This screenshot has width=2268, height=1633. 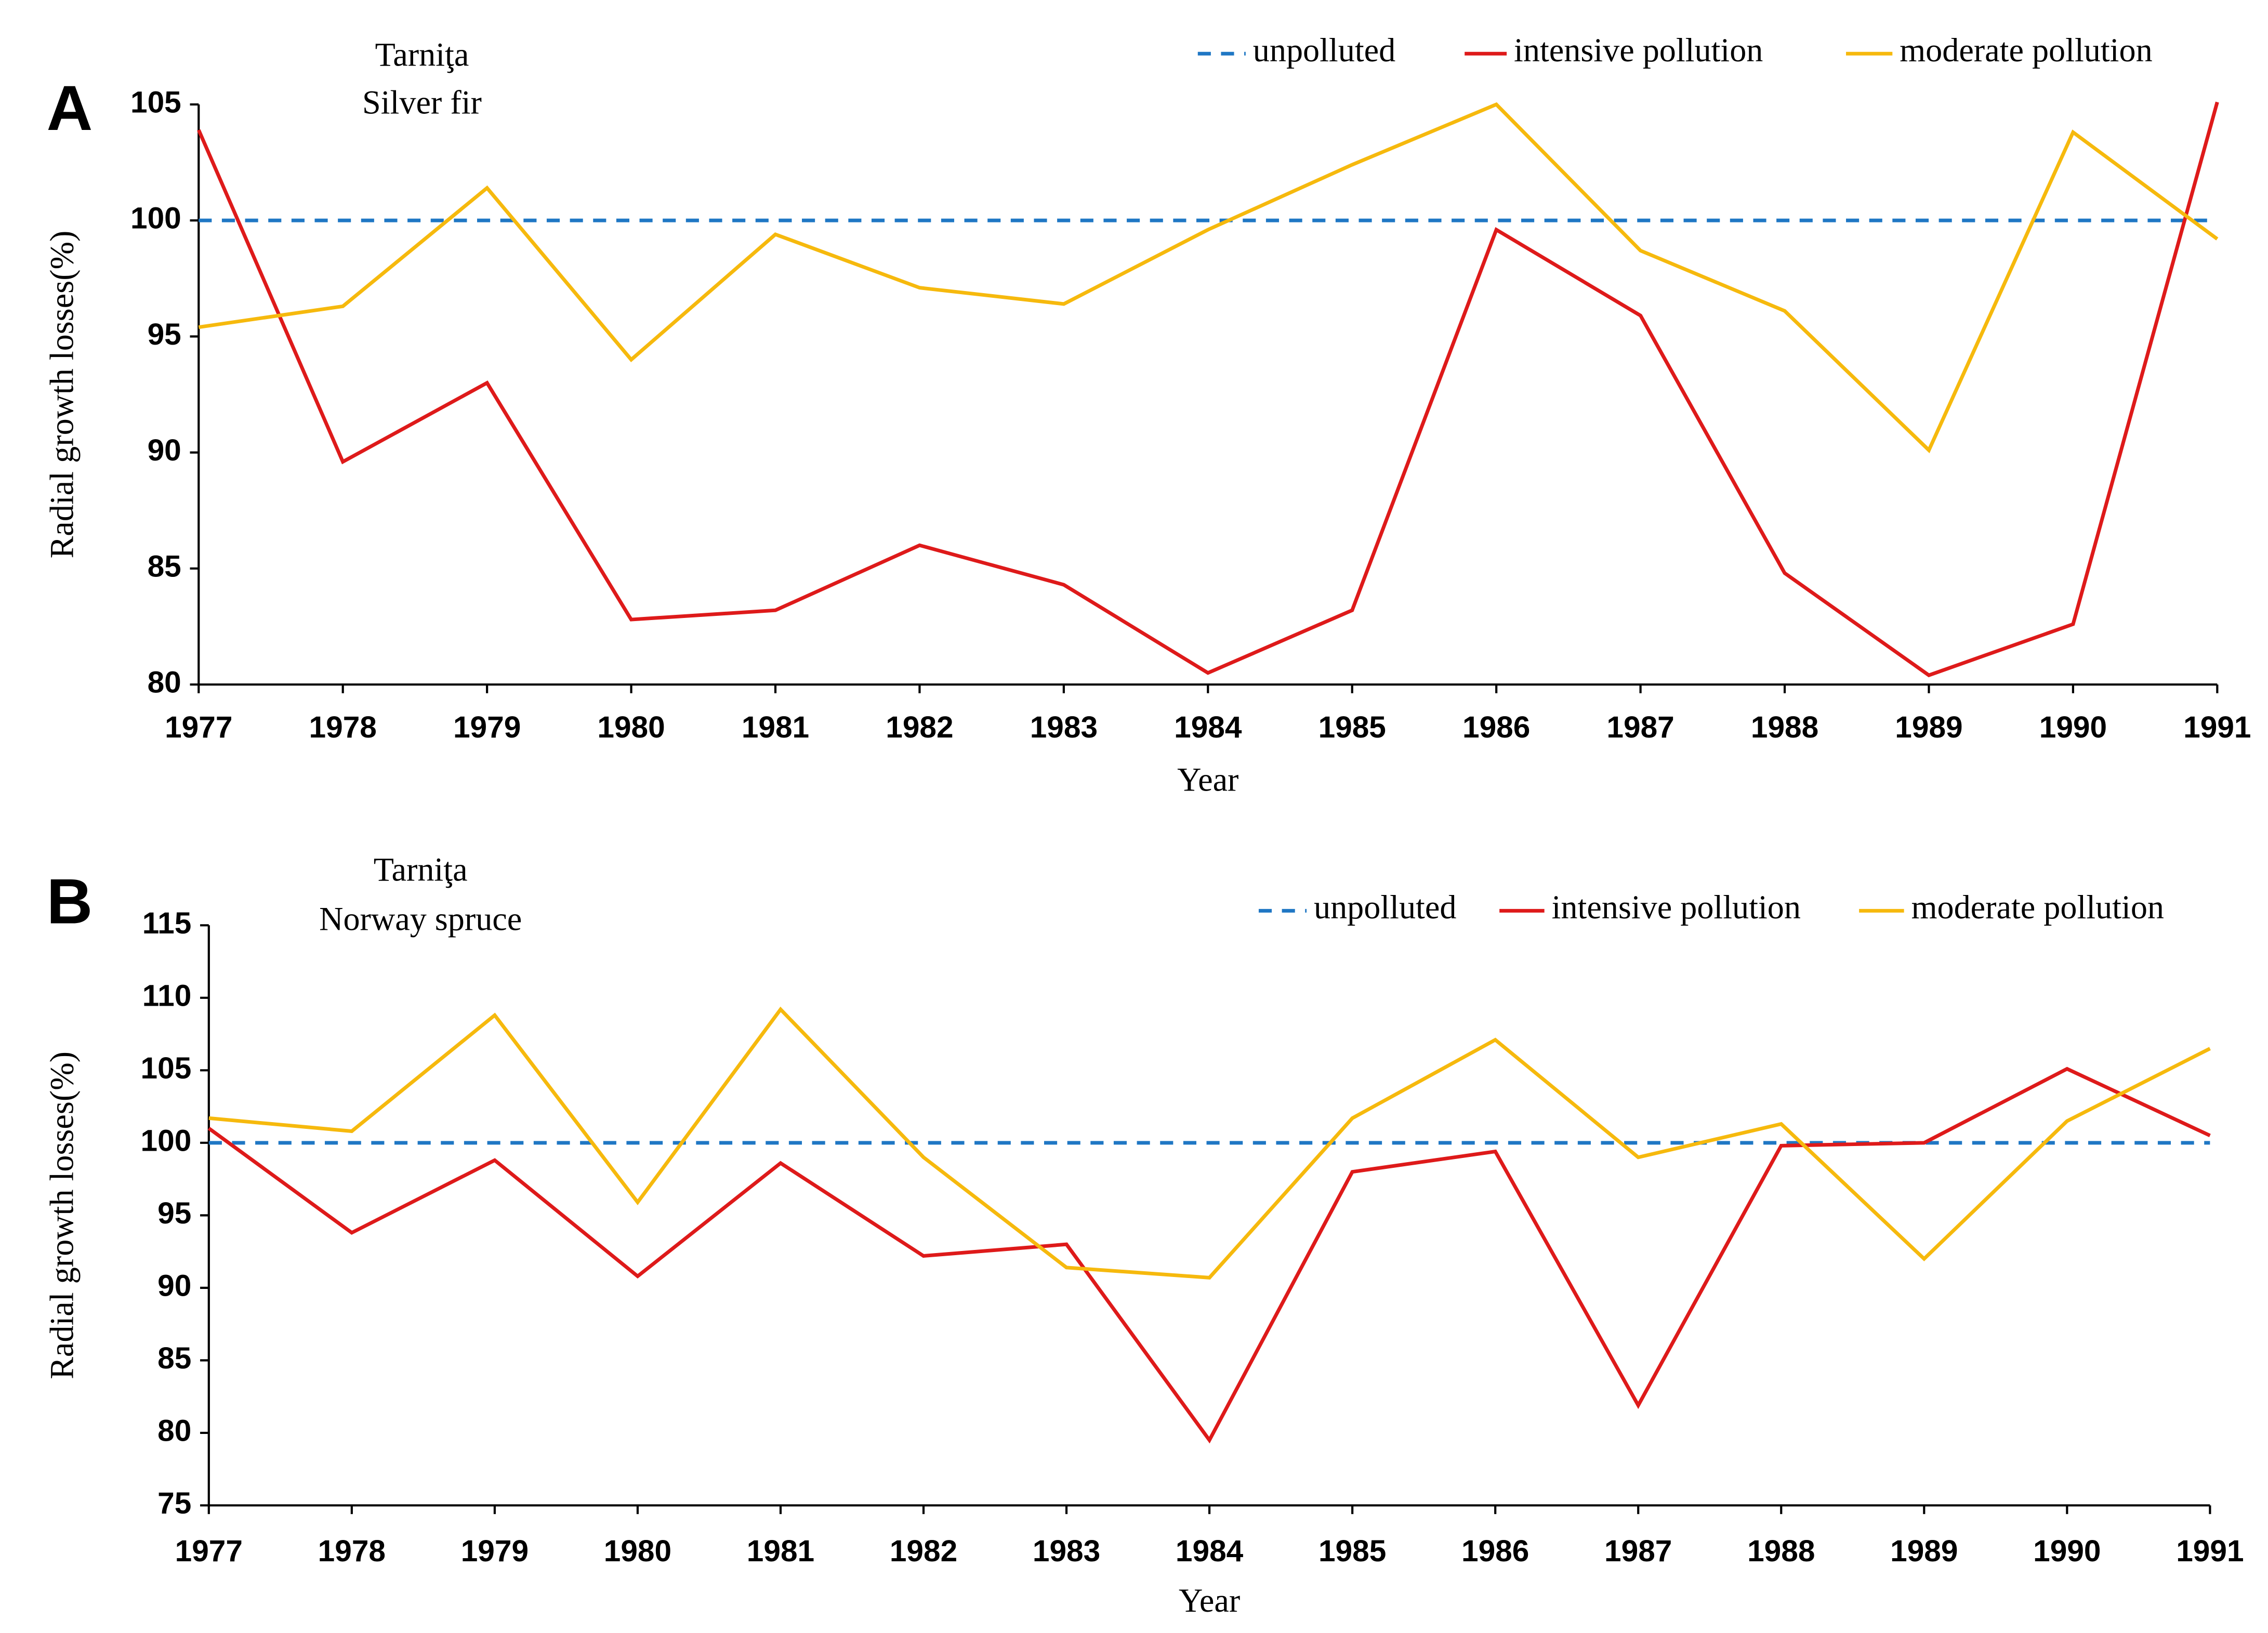 What do you see at coordinates (167, 995) in the screenshot?
I see `y-tick-label: 110` at bounding box center [167, 995].